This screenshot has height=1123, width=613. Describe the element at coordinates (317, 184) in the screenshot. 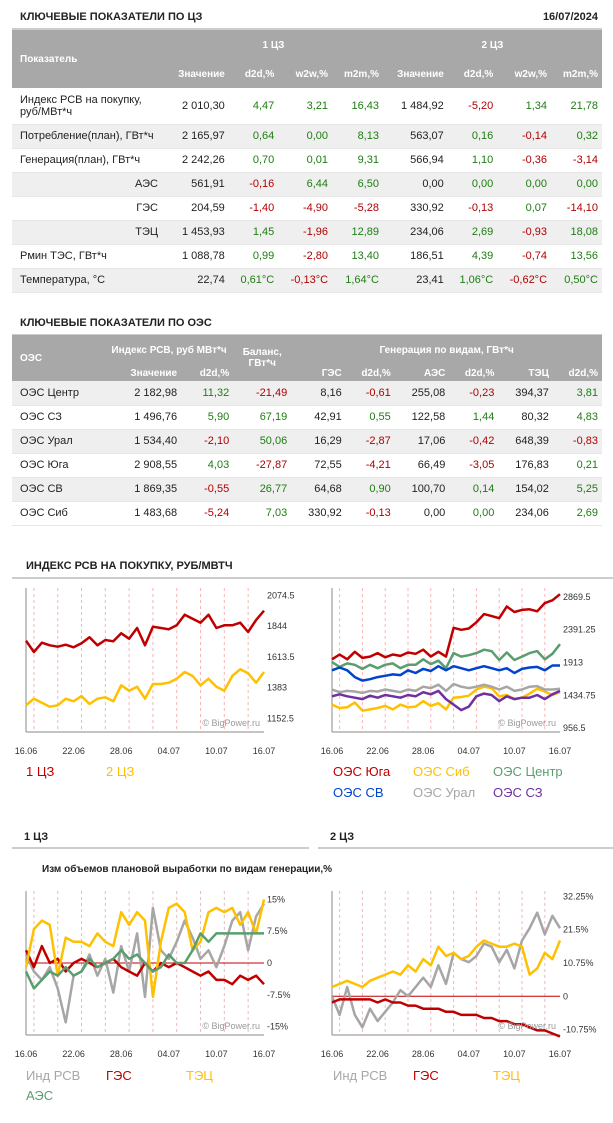

I see `table-cell: 6,44` at that location.